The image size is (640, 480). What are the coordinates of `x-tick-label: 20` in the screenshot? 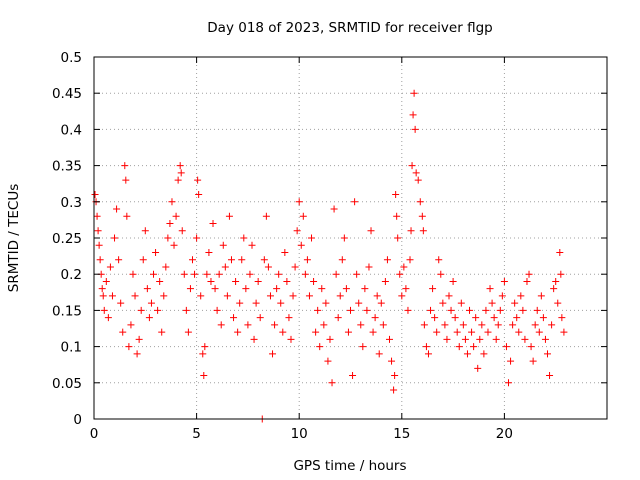 It's located at (504, 434).